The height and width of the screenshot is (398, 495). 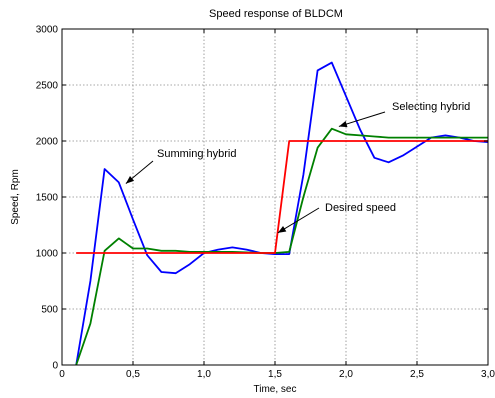 I want to click on chart-title: Speed response of BLDCM, so click(x=276, y=14).